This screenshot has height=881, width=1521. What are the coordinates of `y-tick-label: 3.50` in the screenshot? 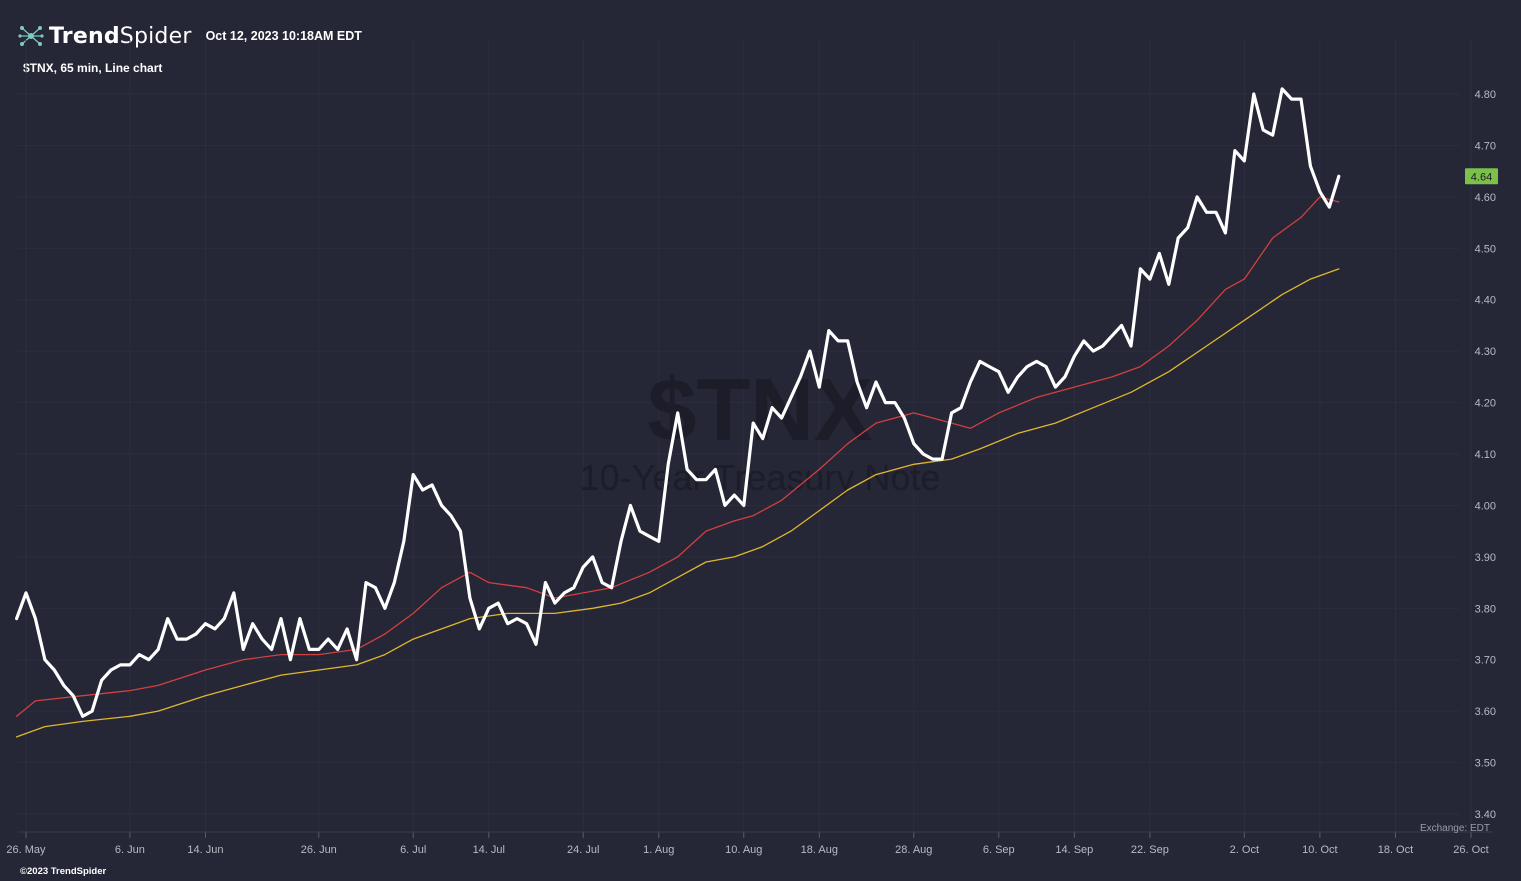 It's located at (1485, 764).